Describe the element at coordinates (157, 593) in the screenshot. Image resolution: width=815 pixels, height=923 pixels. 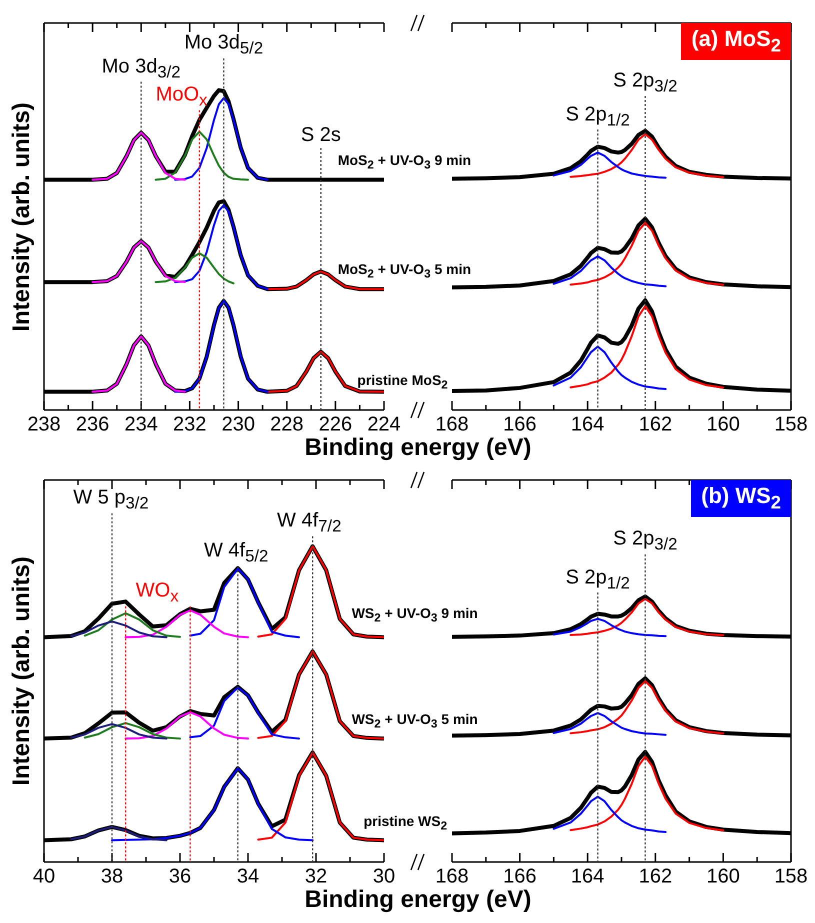
I see `annotation: WO$_{x}$` at that location.